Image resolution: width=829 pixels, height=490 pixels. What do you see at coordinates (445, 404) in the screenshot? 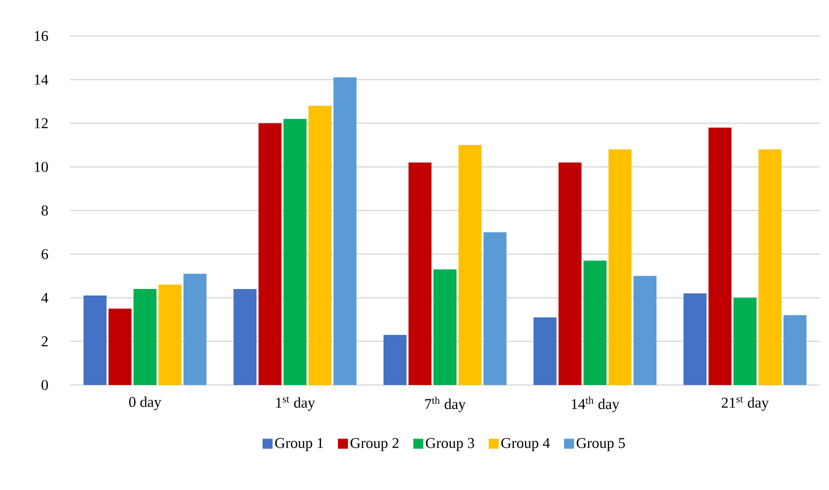
I see `x-tick-label: 7$^{th}$ day` at bounding box center [445, 404].